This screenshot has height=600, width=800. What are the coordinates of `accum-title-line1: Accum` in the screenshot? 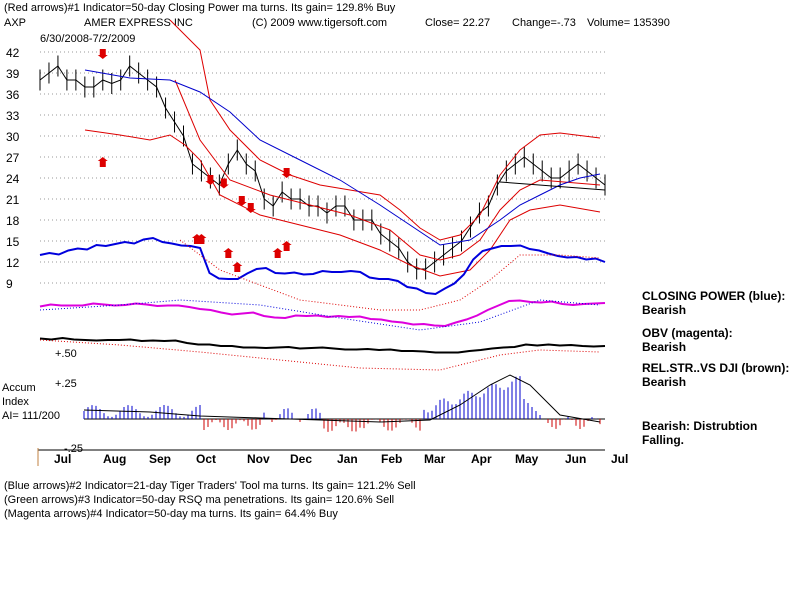 It's located at (19, 388).